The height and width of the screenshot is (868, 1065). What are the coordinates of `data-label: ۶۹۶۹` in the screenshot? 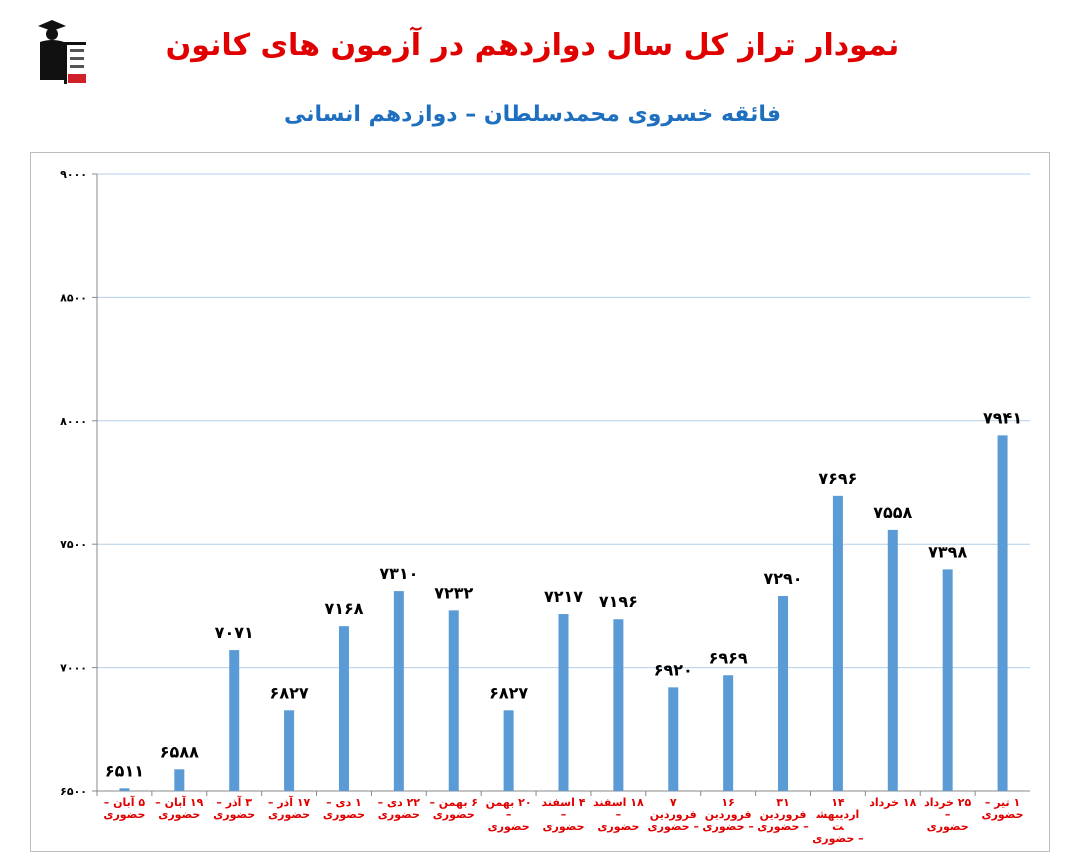 It's located at (728, 657).